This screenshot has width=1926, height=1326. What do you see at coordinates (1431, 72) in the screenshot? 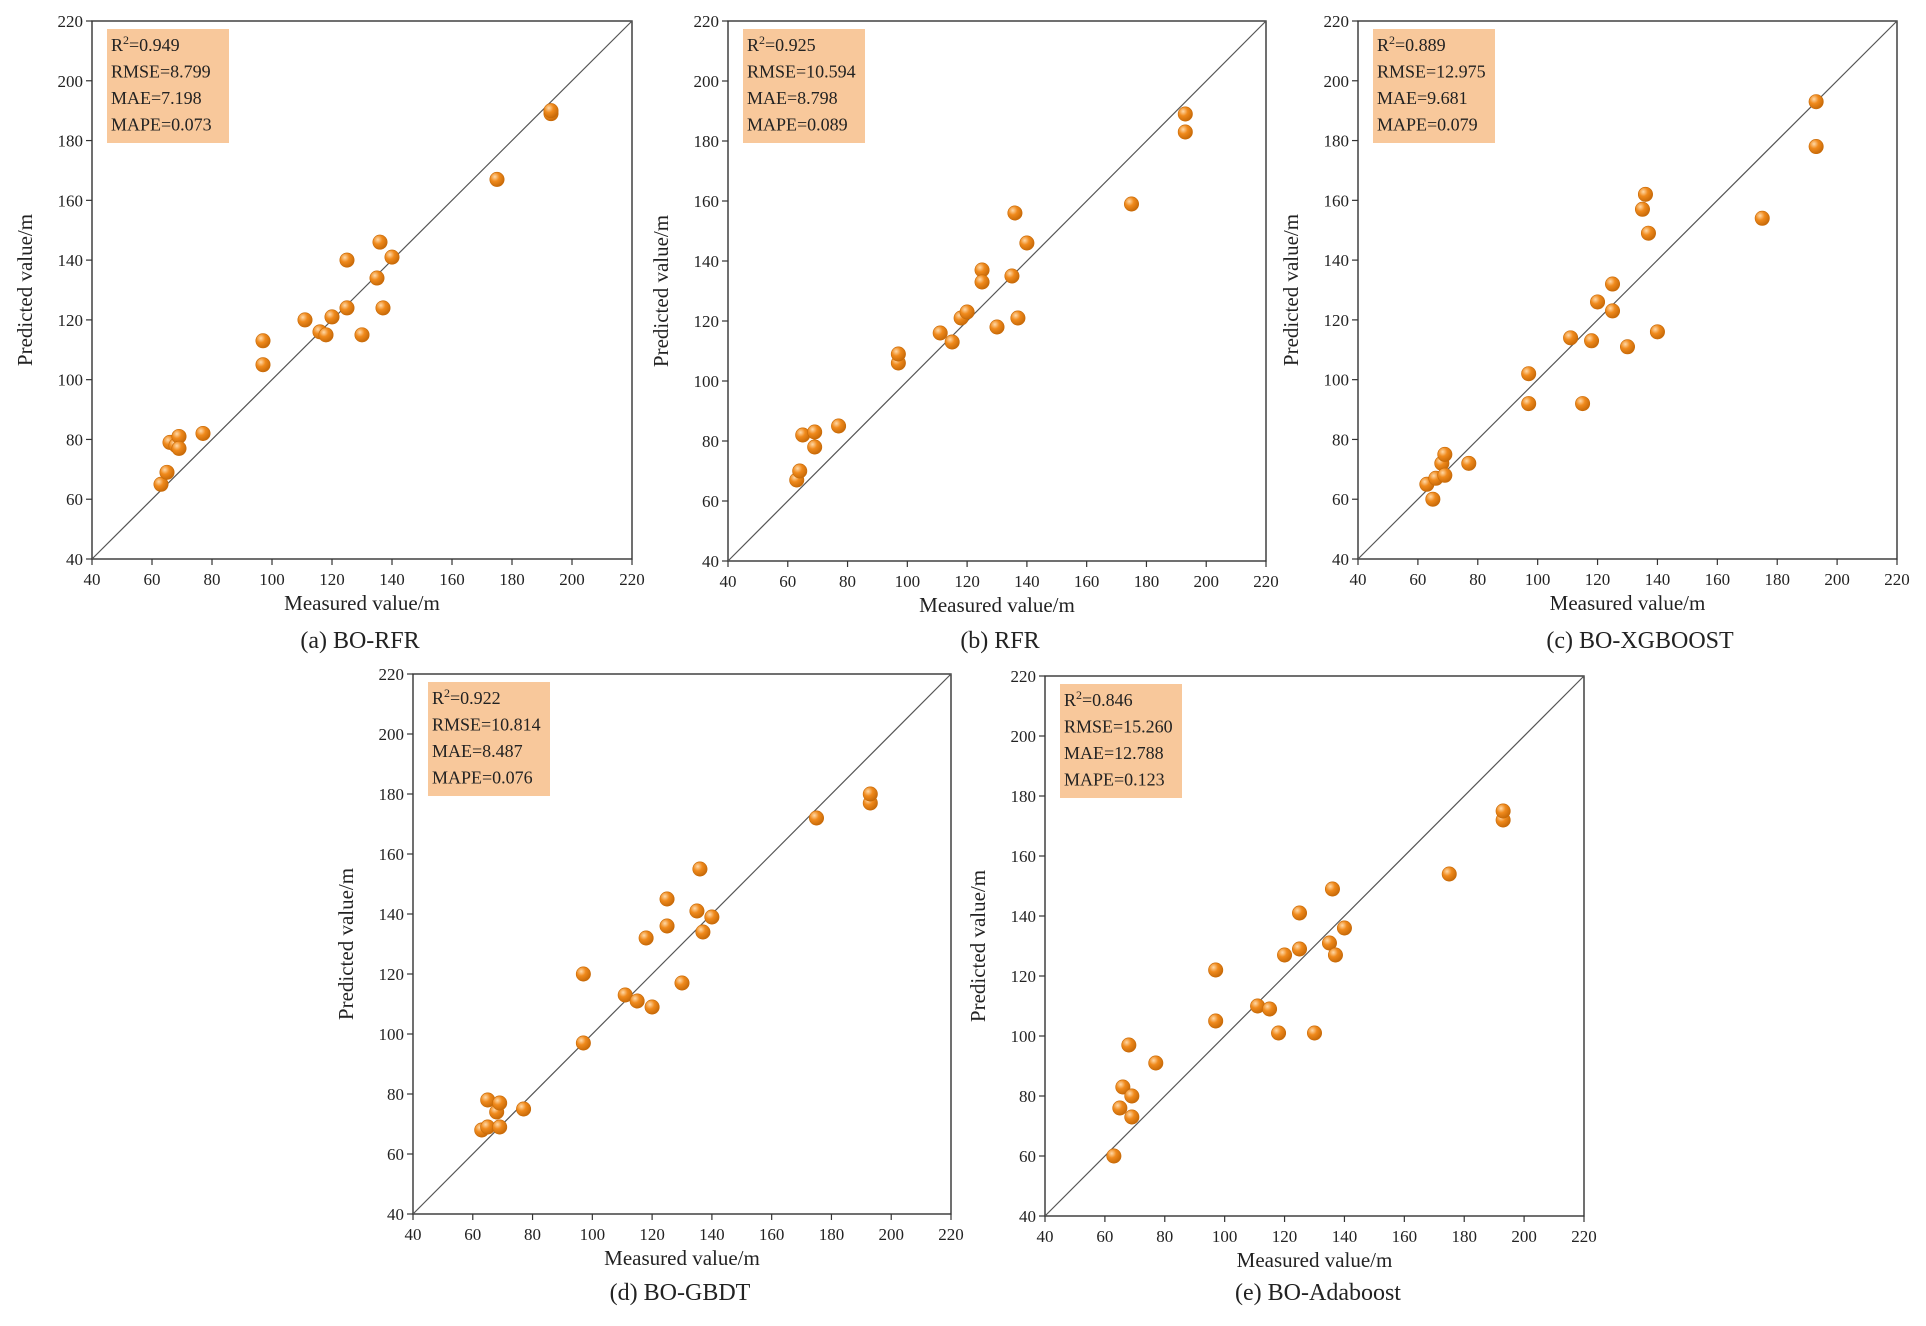
I see `stats-line-rmse: RMSE=12.975` at bounding box center [1431, 72].